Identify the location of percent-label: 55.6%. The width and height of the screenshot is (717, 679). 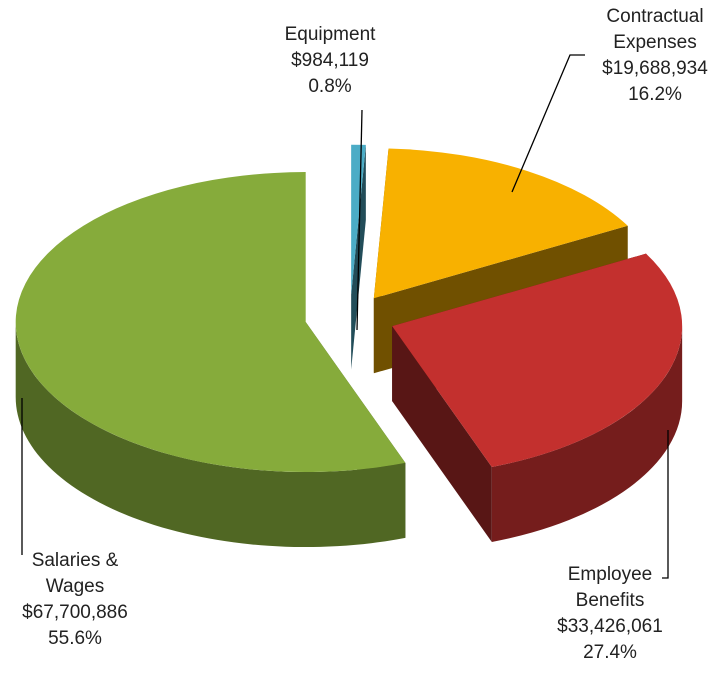
(75, 638).